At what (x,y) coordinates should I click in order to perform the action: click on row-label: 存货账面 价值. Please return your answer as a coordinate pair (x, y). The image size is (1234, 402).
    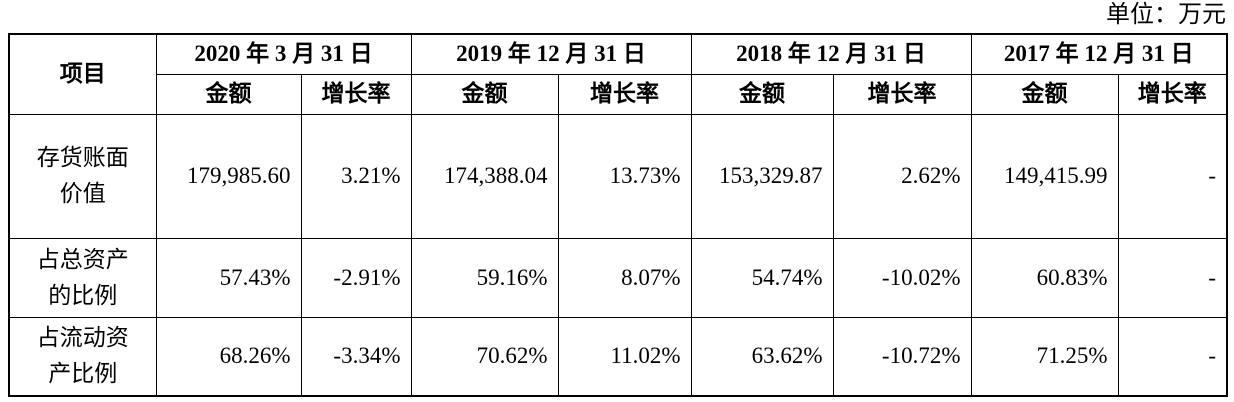
    Looking at the image, I should click on (82, 176).